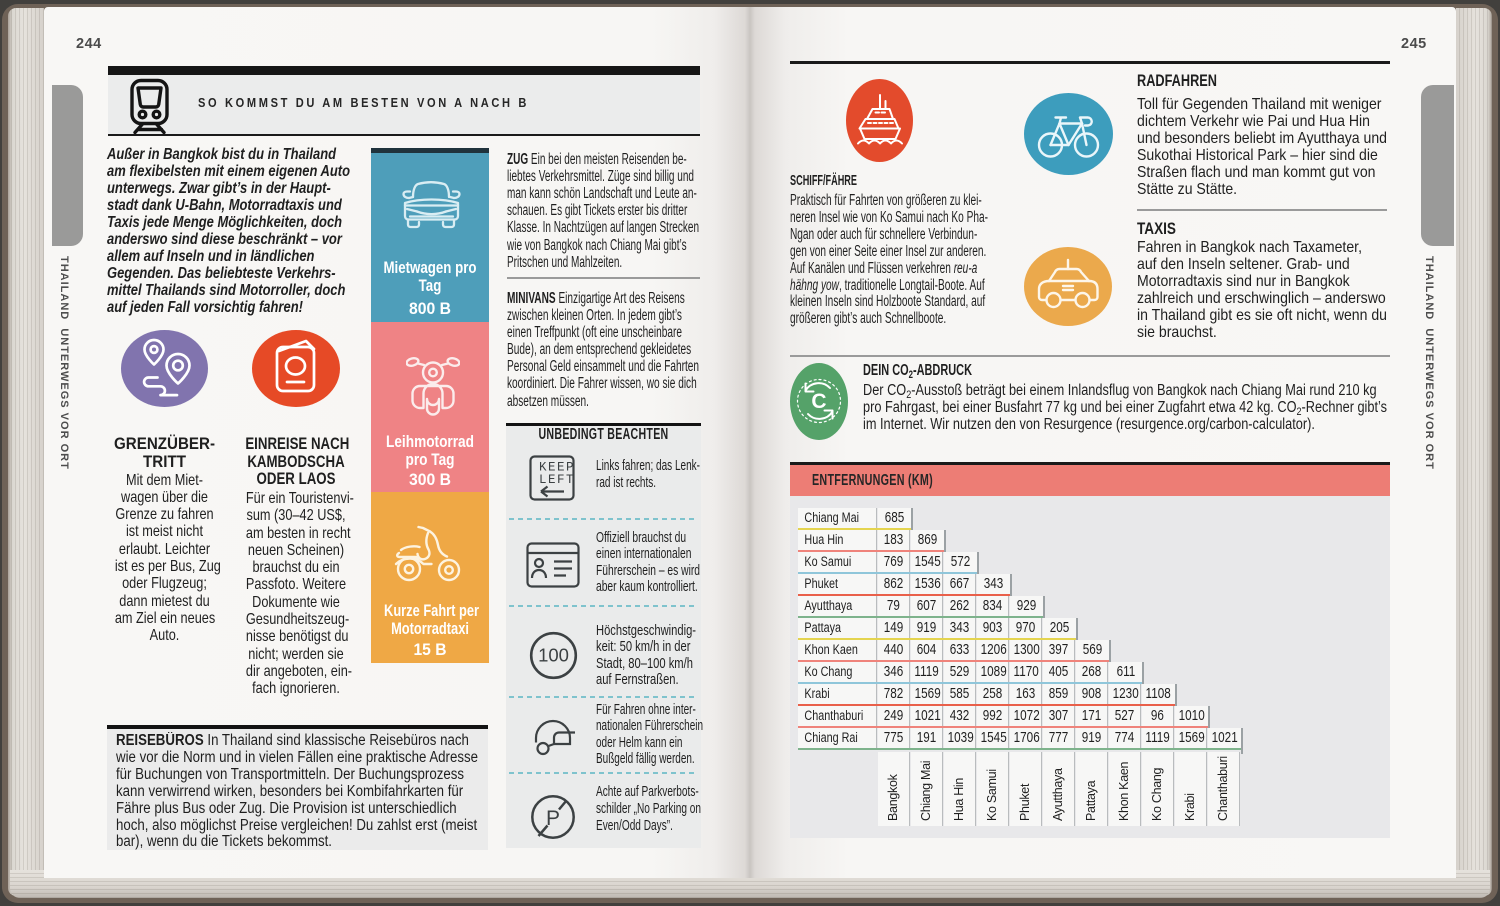  I want to click on svg-text: 100, so click(553, 655).